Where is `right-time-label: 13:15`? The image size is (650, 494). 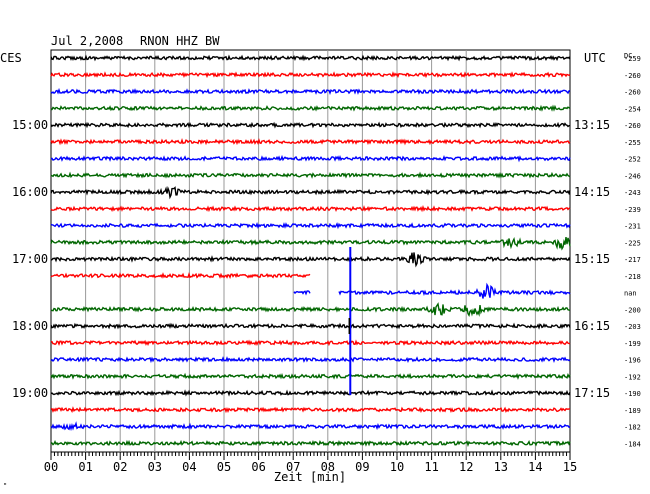 right-time-label: 13:15 is located at coordinates (592, 125).